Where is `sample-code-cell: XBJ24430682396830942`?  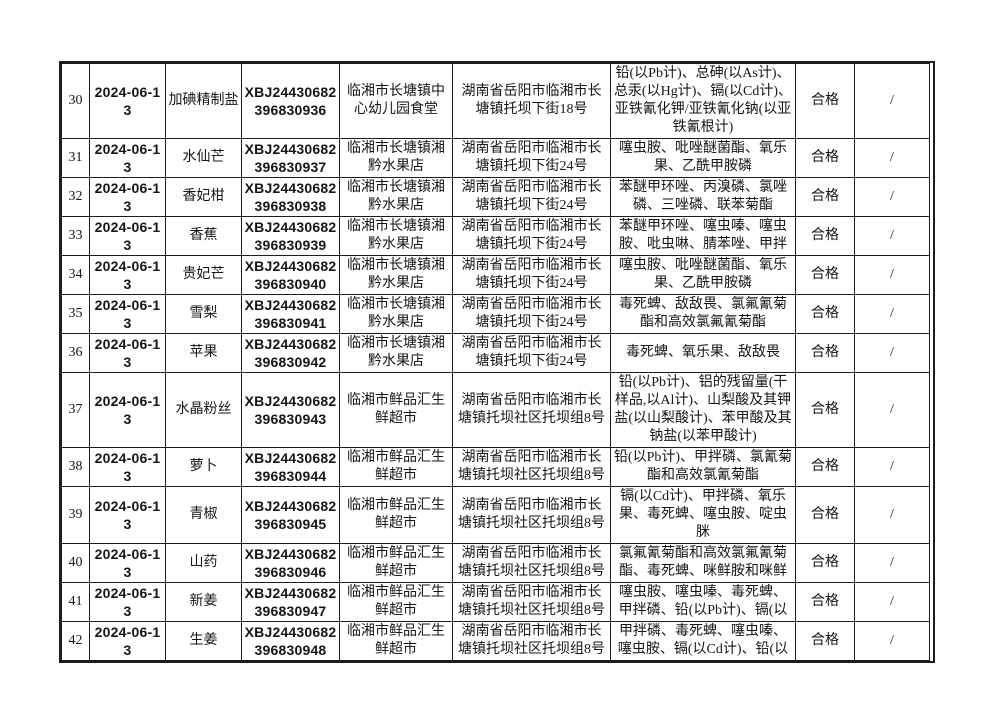 sample-code-cell: XBJ24430682396830942 is located at coordinates (290, 353).